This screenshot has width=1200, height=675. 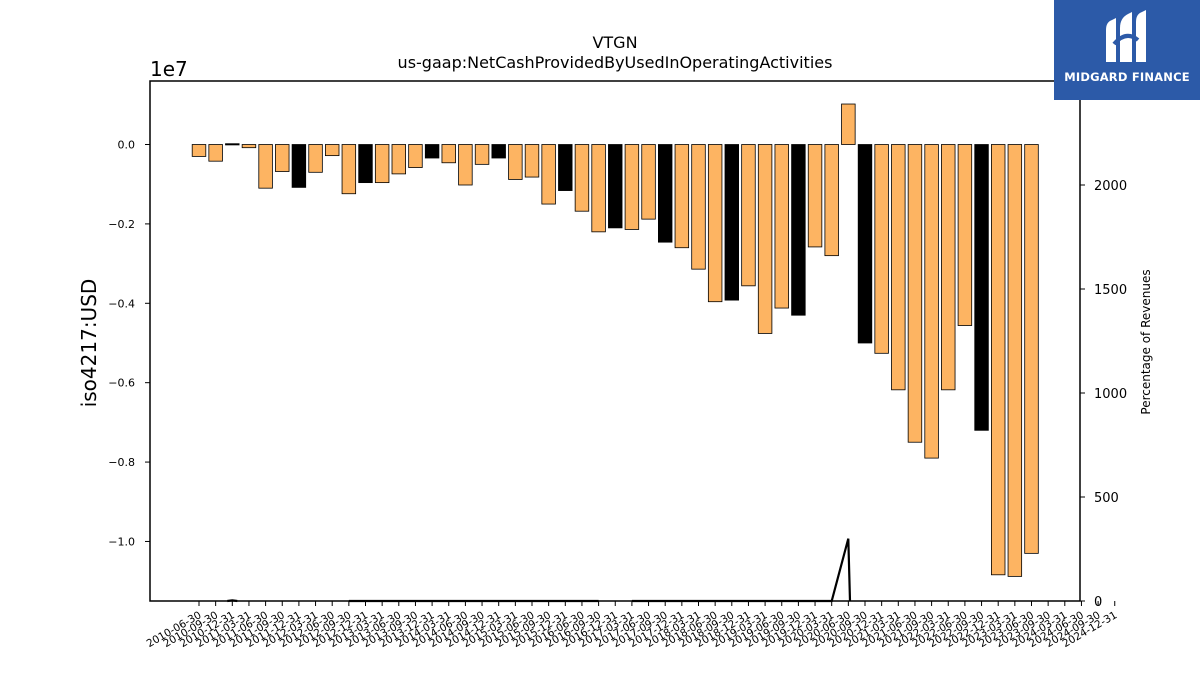 What do you see at coordinates (539, 570) in the screenshot?
I see `percentage-line` at bounding box center [539, 570].